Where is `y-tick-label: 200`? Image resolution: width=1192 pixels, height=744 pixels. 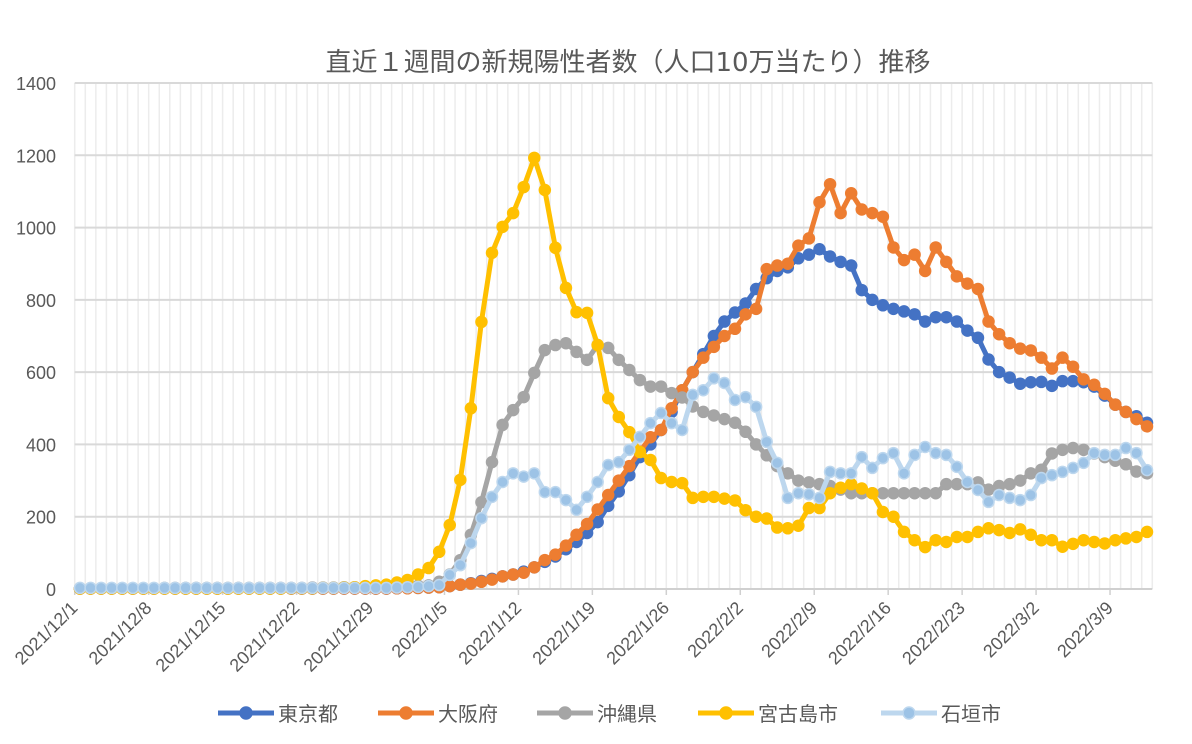 y-tick-label: 200 is located at coordinates (41, 518).